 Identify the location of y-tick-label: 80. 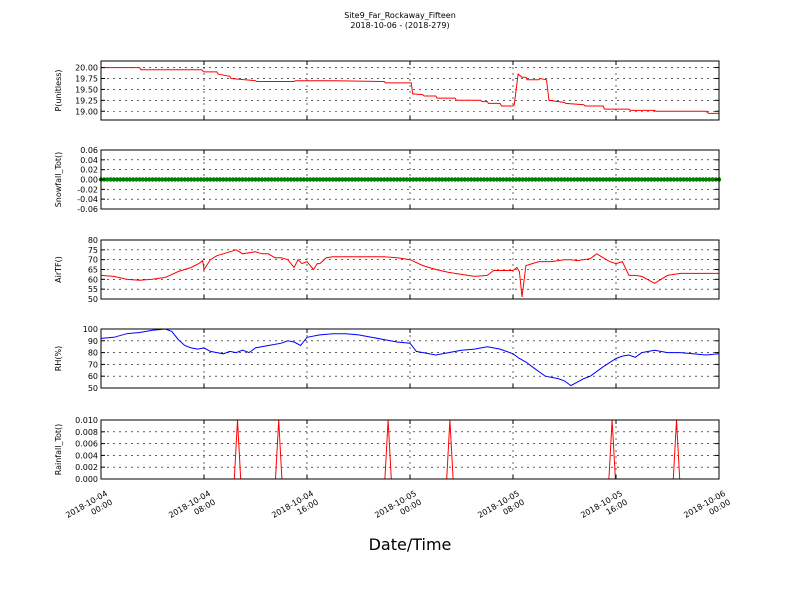
(93, 240).